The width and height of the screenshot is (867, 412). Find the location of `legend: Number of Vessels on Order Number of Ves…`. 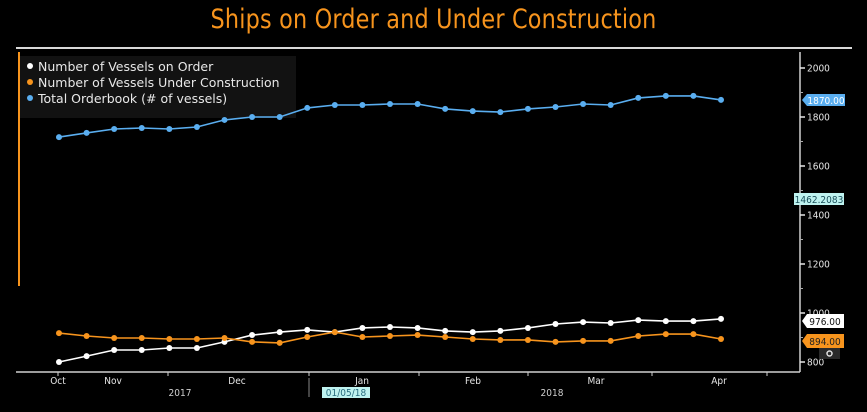

legend: Number of Vessels on Order Number of Ves… is located at coordinates (158, 87).